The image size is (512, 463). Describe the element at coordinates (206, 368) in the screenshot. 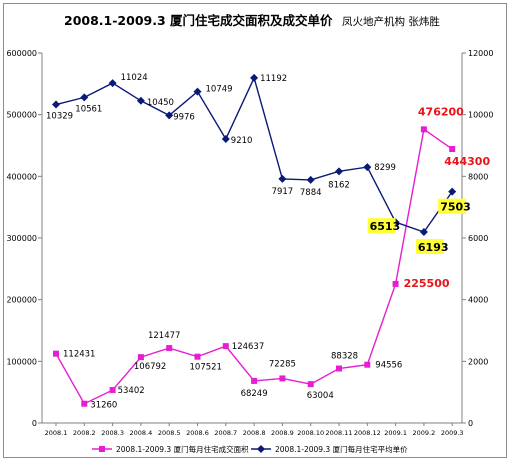

I see `area-data-label: 107521` at that location.